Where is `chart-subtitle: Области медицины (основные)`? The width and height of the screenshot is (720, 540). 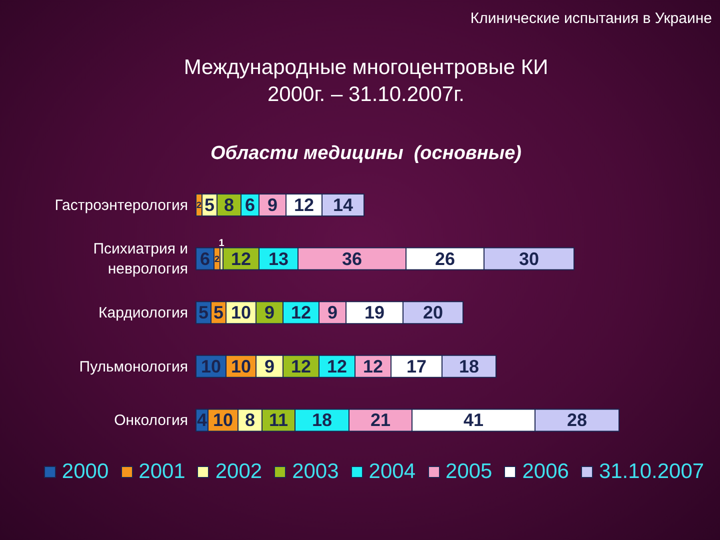 chart-subtitle: Области медицины (основные) is located at coordinates (366, 154).